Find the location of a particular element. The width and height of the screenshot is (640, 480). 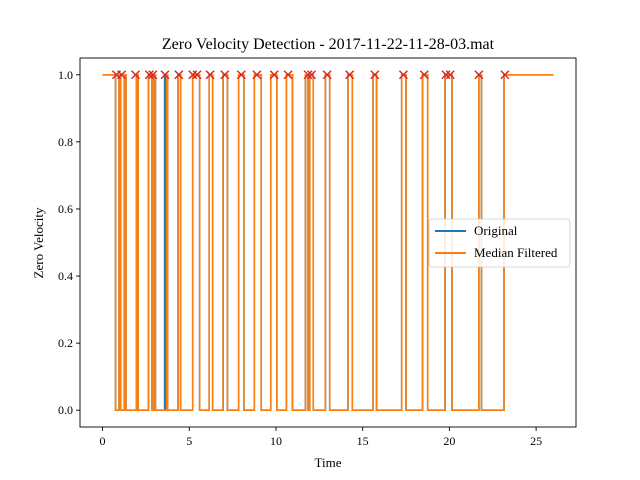

x-axis-ticks: 0 5 10 15 20 25 is located at coordinates (321, 437).